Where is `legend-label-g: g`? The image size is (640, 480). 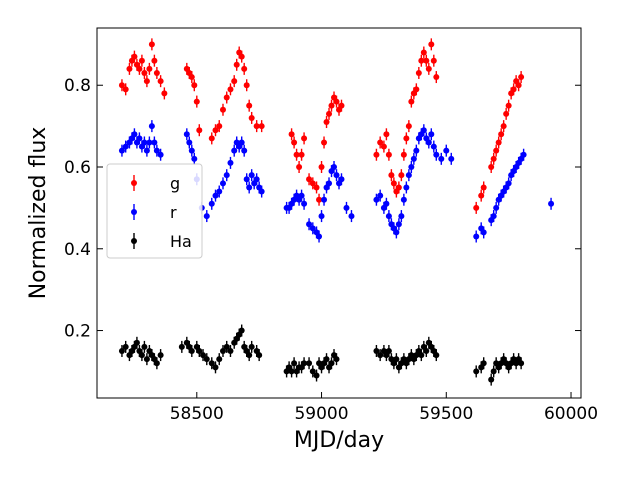
legend-label-g: g is located at coordinates (175, 183).